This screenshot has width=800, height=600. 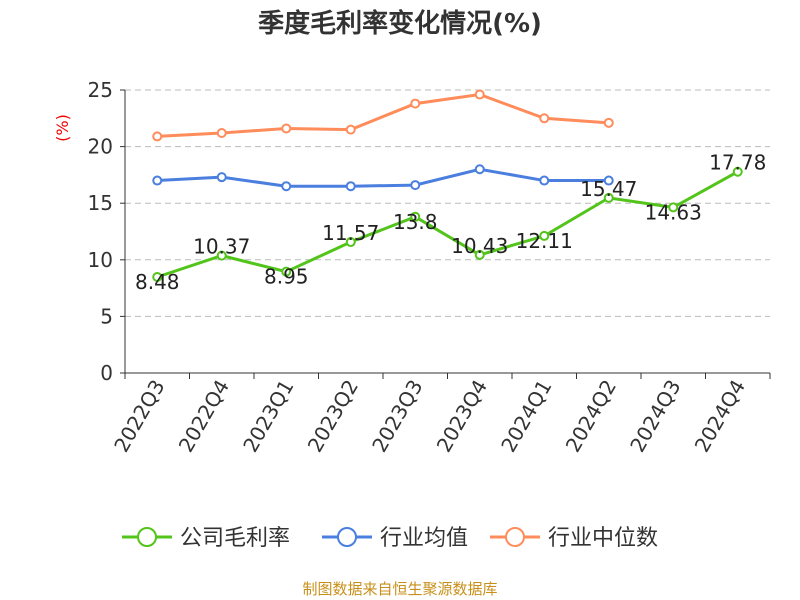 I want to click on legend-item: 公司毛利率, so click(x=206, y=538).